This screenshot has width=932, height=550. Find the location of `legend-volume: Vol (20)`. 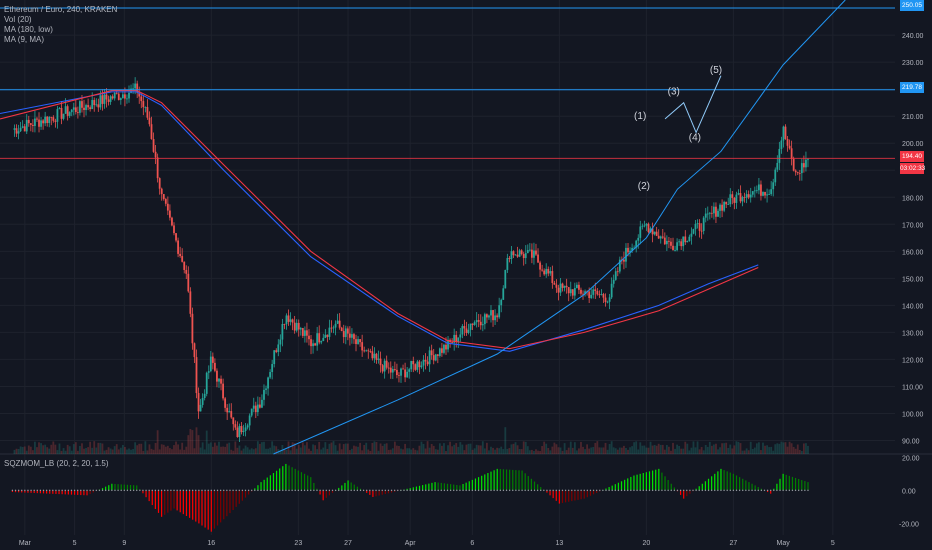

legend-volume: Vol (20) is located at coordinates (18, 19).